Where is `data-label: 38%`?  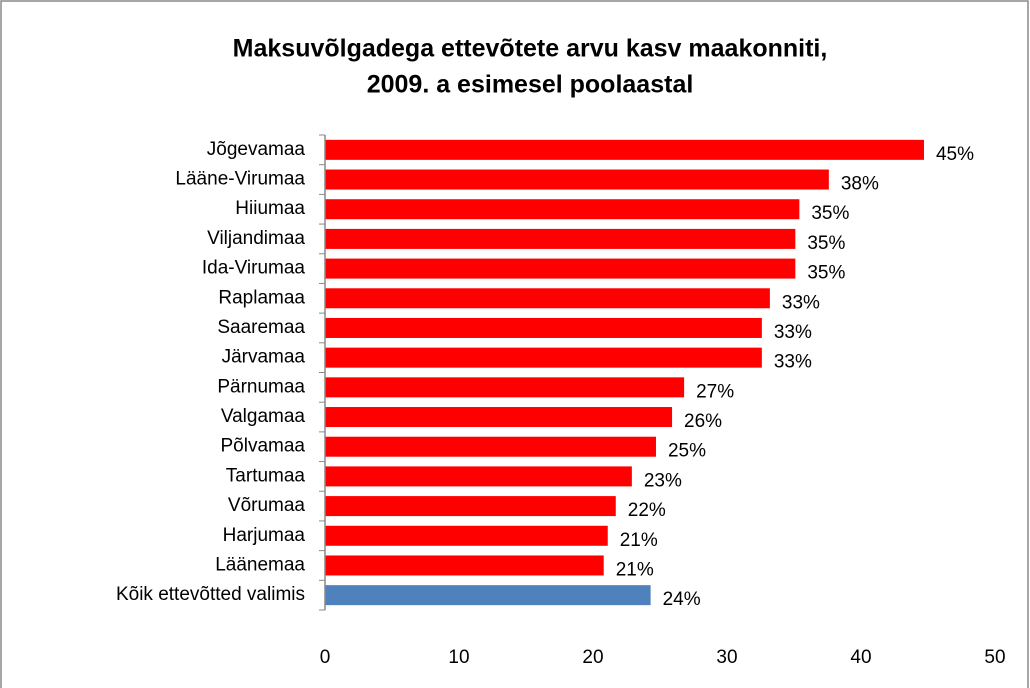
data-label: 38% is located at coordinates (860, 184).